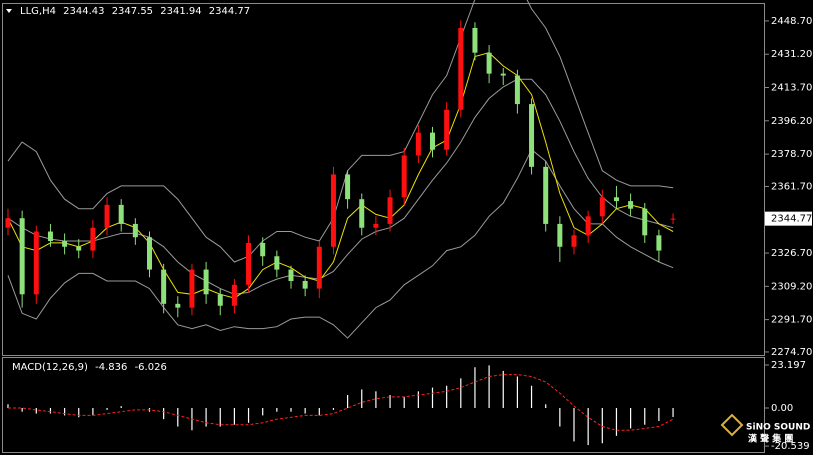  Describe the element at coordinates (341, 402) in the screenshot. I see `signal-line` at that location.